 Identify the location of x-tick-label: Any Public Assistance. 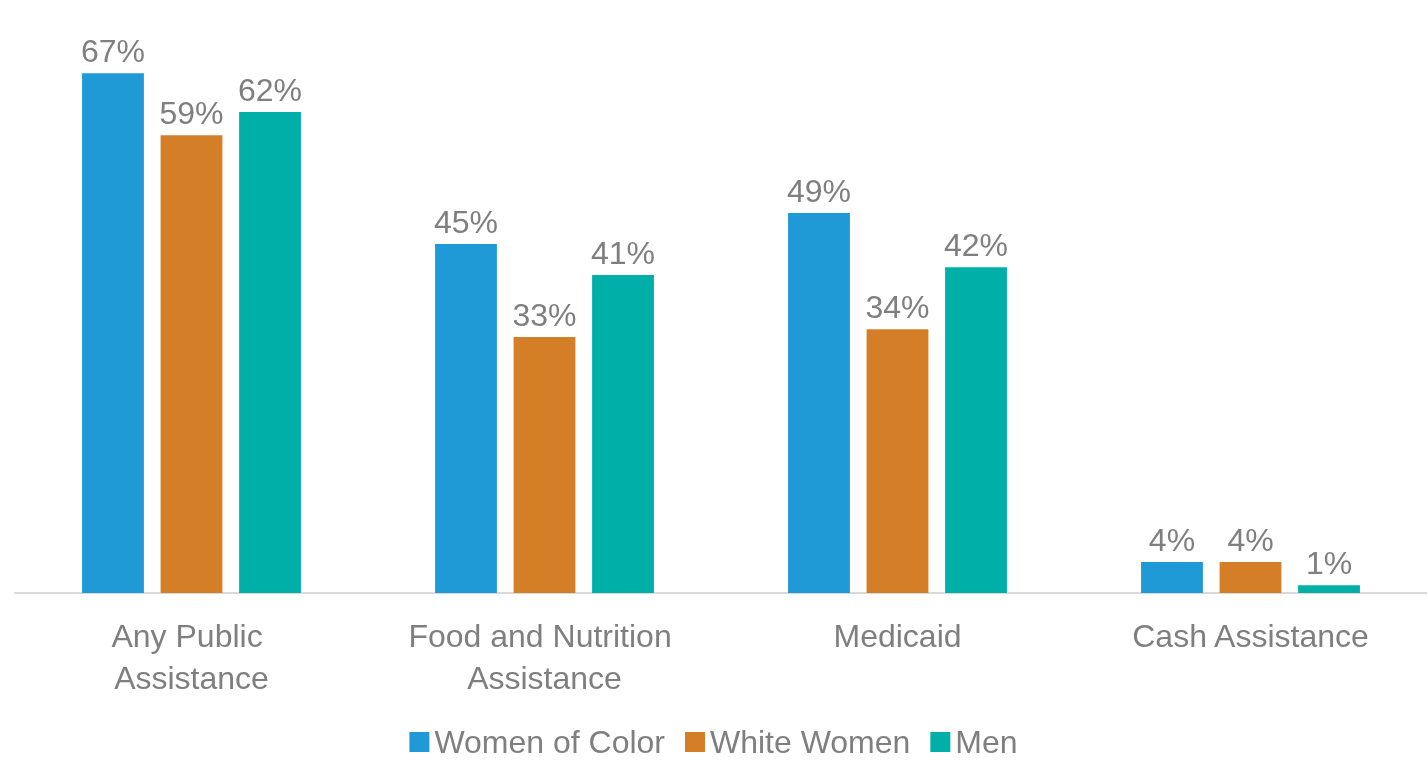
(191, 657).